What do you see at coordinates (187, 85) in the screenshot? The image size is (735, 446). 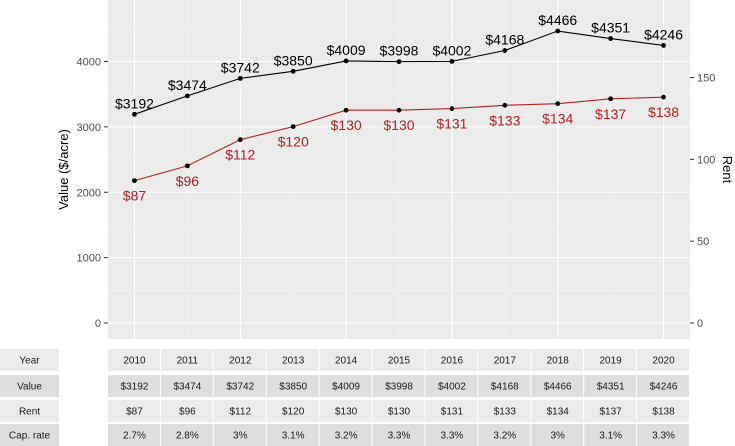 I see `series-0-data-label: $3474` at bounding box center [187, 85].